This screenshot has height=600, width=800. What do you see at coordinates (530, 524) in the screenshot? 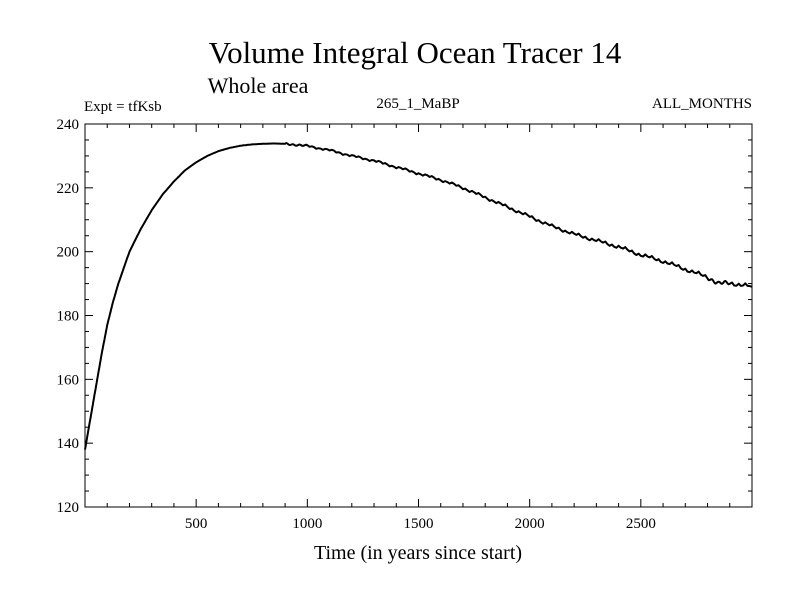
I see `x-tick-label: 2000` at bounding box center [530, 524].